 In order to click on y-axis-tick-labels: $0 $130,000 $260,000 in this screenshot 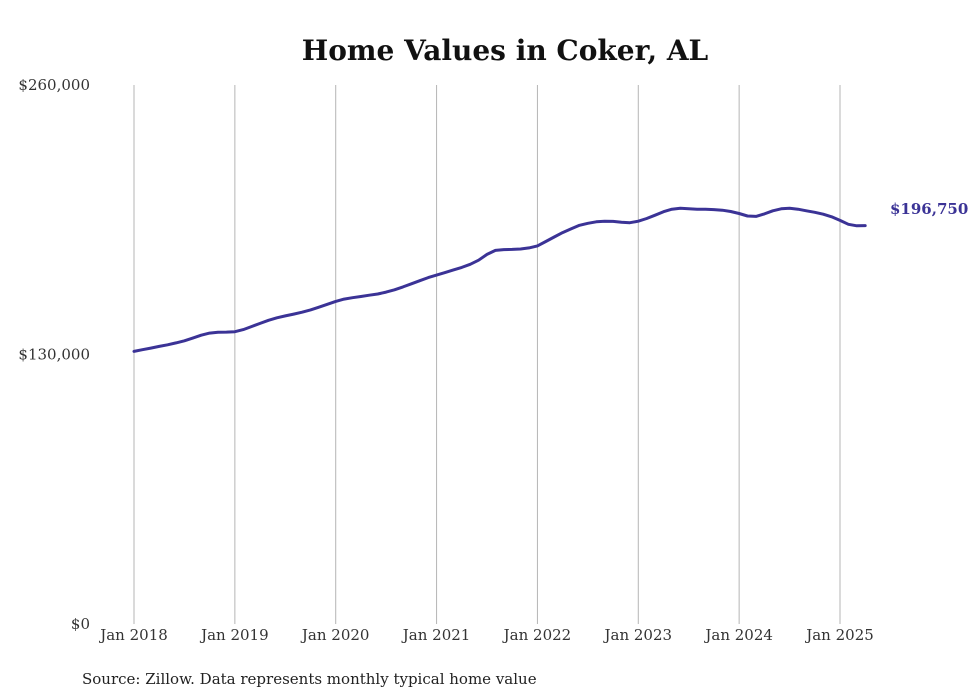, I will do `click(54, 354)`.